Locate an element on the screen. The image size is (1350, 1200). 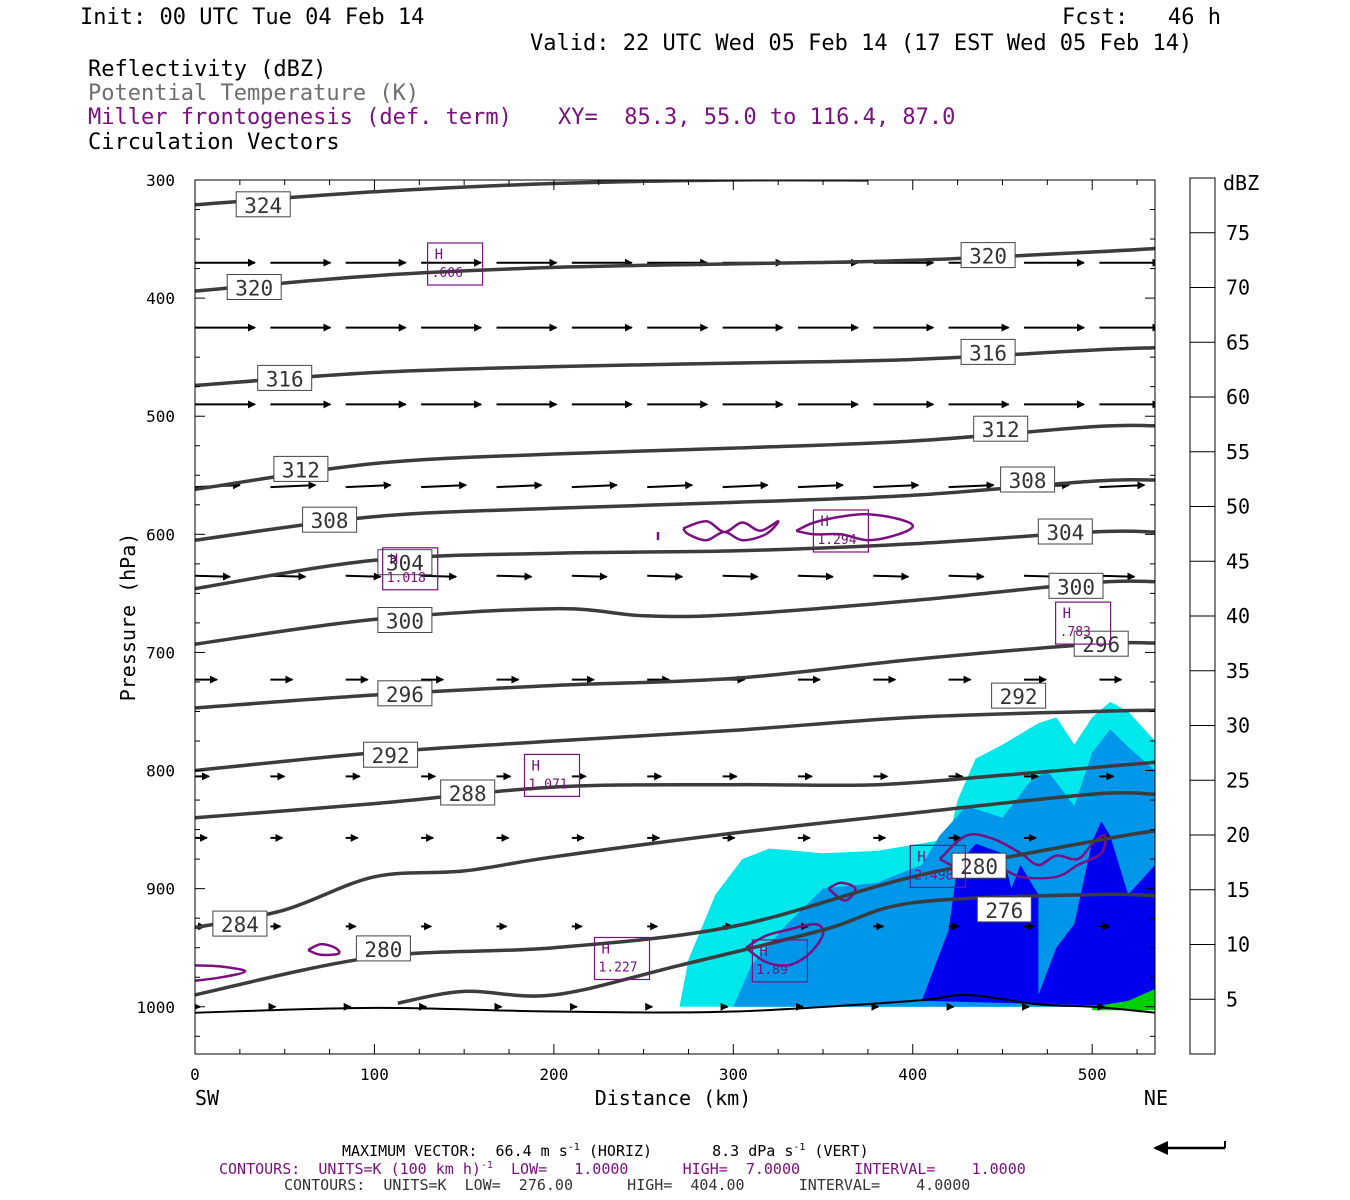
colorbar-level-label: 30 is located at coordinates (1238, 726).